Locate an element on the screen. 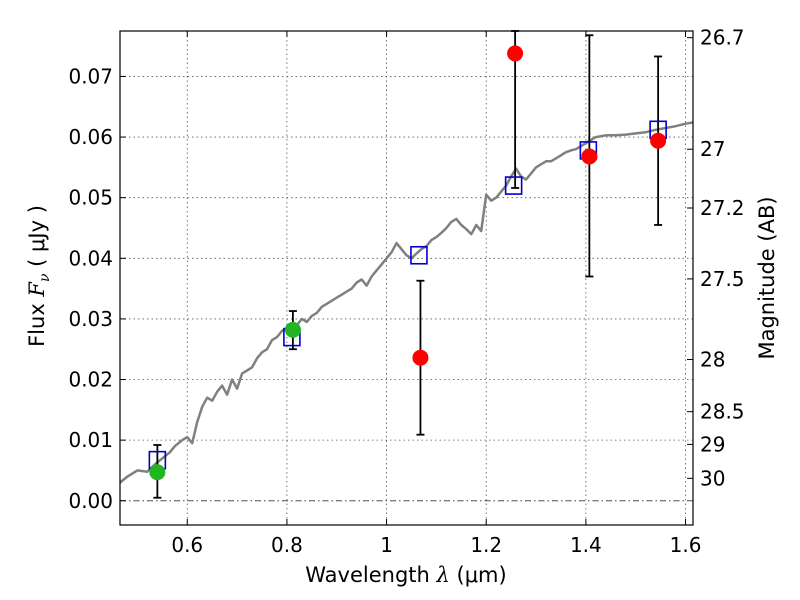  y2-tick-label: 29 is located at coordinates (712, 444).